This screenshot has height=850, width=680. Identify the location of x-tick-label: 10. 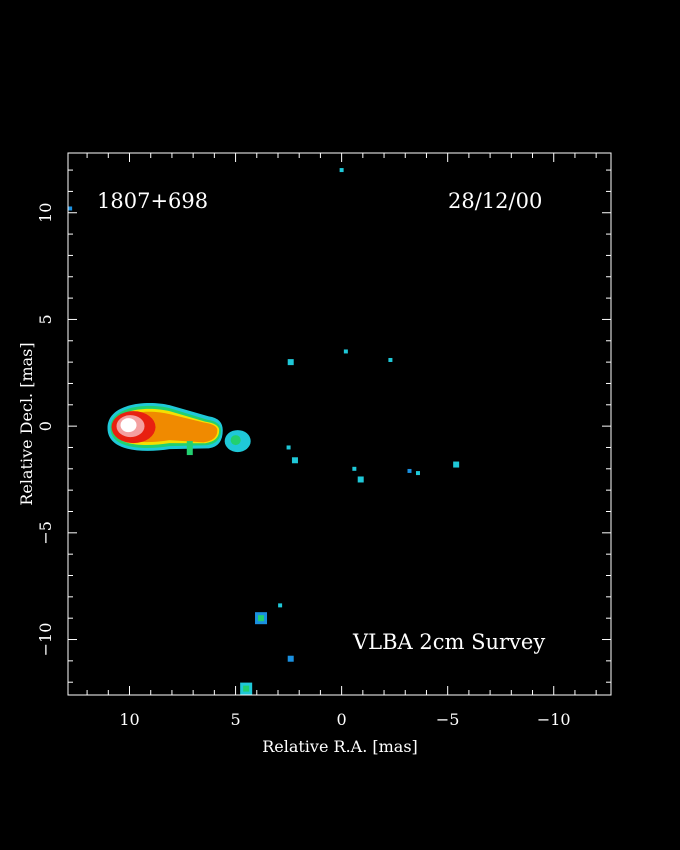
(129, 719).